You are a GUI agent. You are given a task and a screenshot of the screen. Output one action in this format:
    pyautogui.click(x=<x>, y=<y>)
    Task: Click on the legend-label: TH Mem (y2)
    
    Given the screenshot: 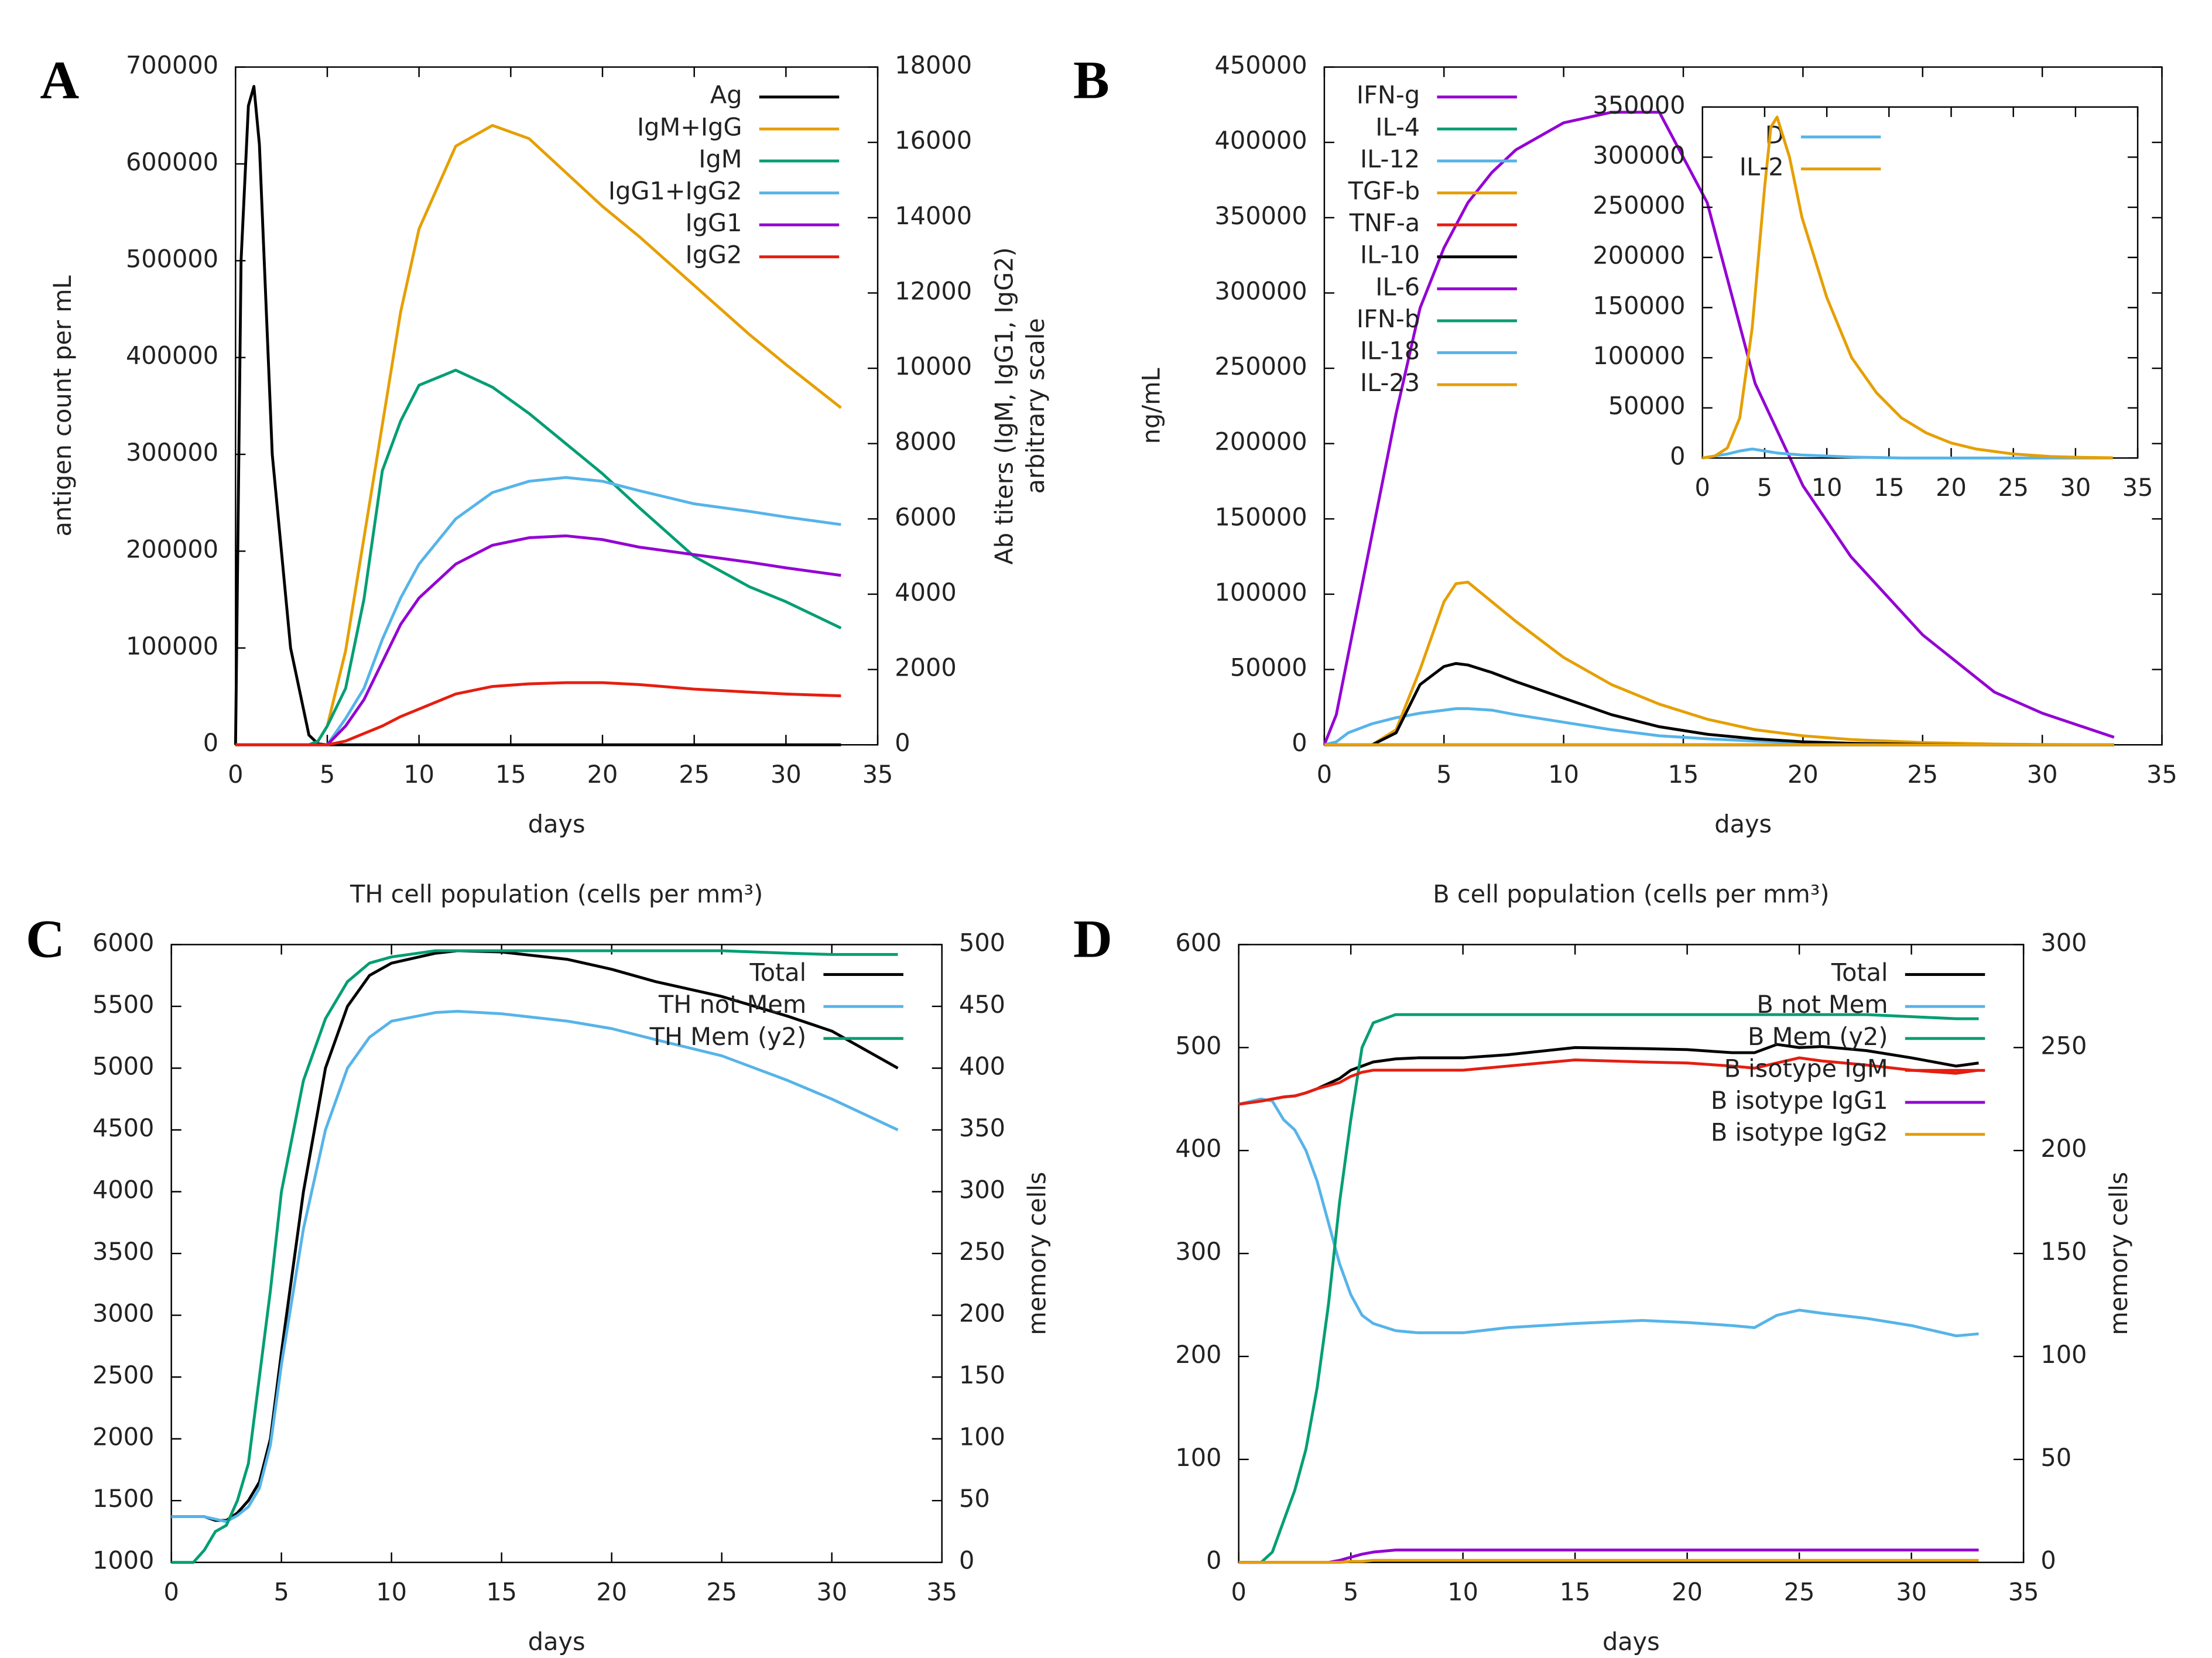 What is the action you would take?
    pyautogui.click(x=728, y=1037)
    